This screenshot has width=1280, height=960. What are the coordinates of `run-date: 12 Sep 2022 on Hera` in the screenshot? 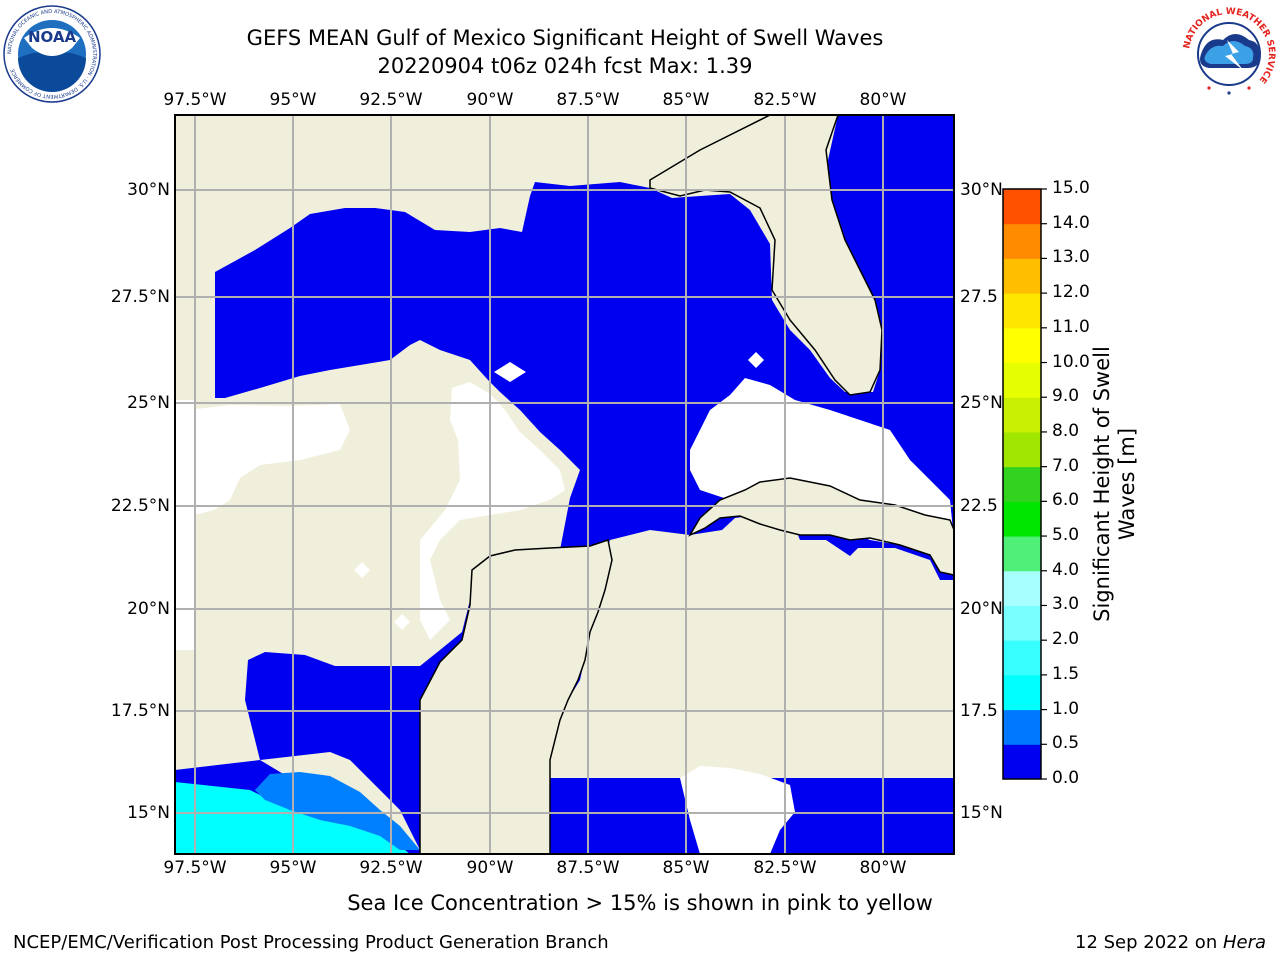 It's located at (1170, 942).